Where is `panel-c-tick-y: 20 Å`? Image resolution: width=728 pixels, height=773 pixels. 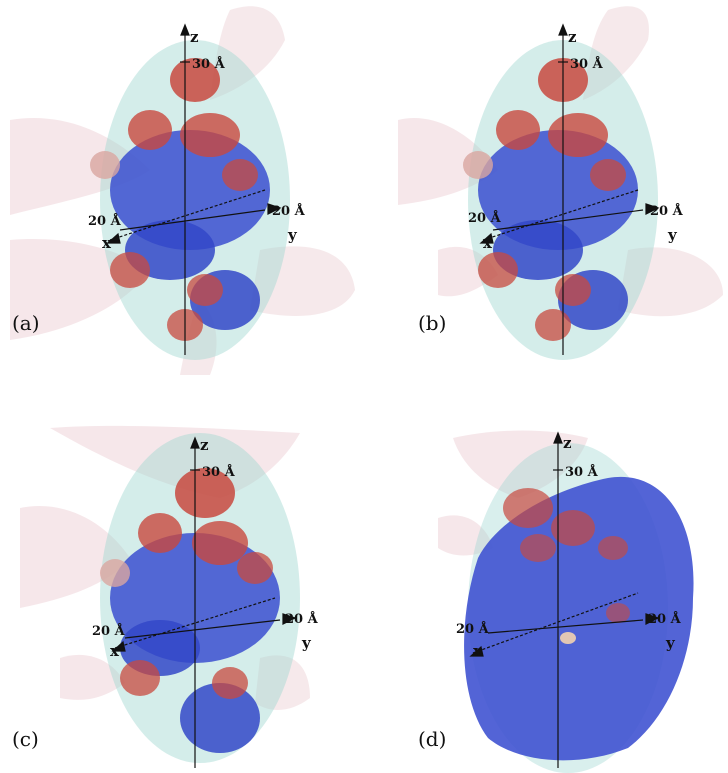 panel-c-tick-y: 20 Å is located at coordinates (302, 619).